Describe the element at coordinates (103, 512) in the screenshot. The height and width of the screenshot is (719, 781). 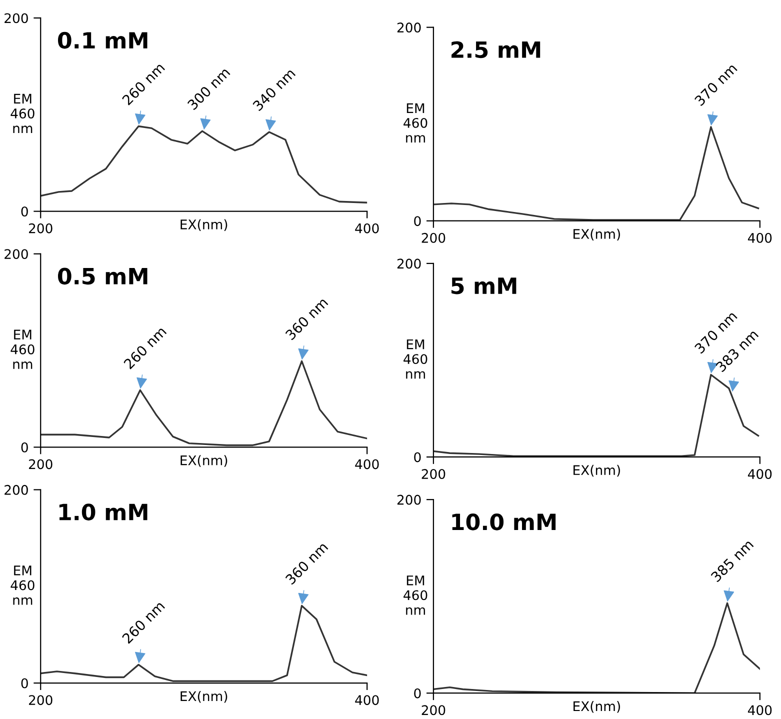
I see `text: 1.0 mM` at that location.